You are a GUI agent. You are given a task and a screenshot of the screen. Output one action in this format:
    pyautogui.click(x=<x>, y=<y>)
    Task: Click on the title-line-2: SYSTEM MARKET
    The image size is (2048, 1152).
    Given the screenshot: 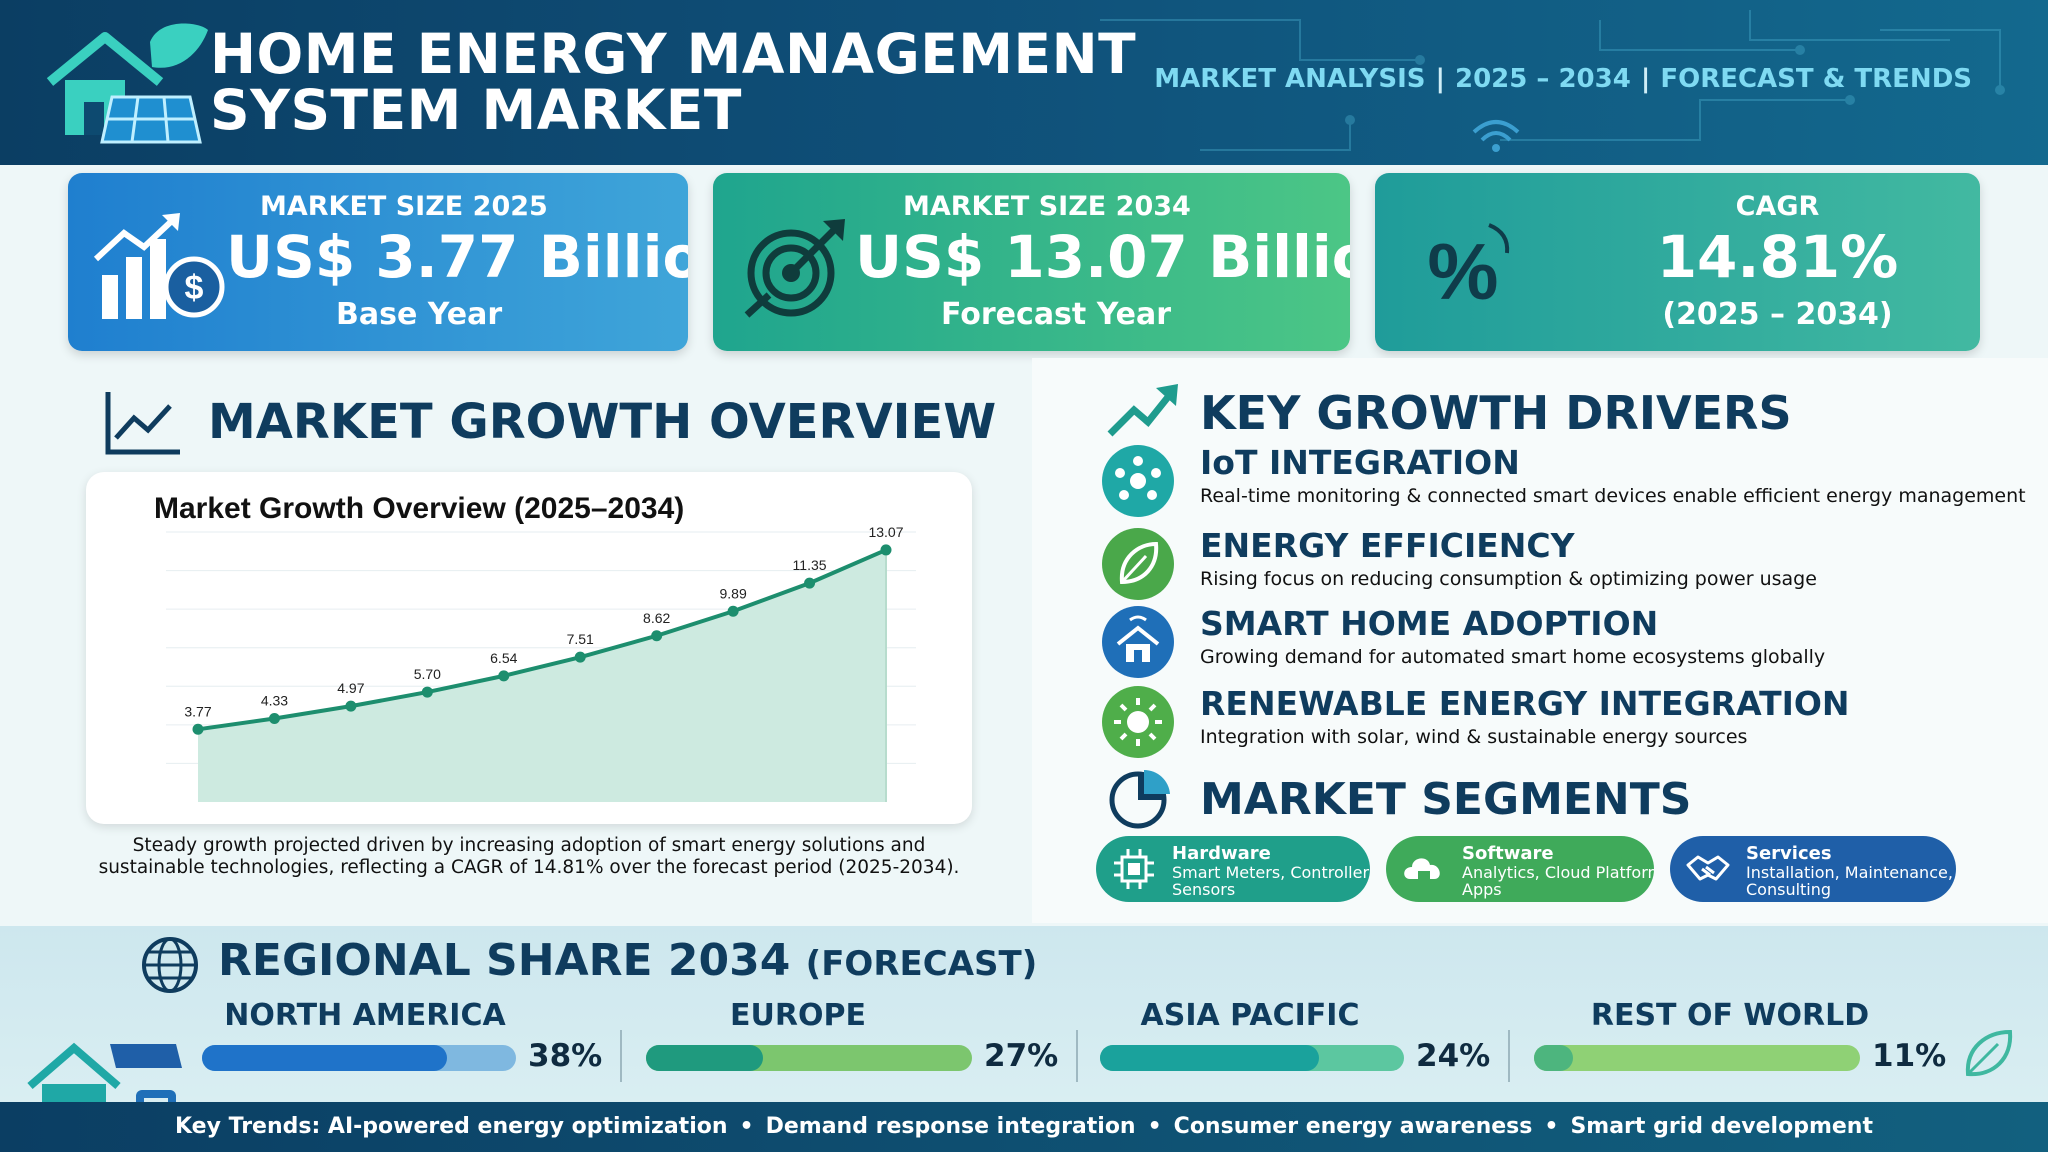 What is the action you would take?
    pyautogui.click(x=476, y=110)
    